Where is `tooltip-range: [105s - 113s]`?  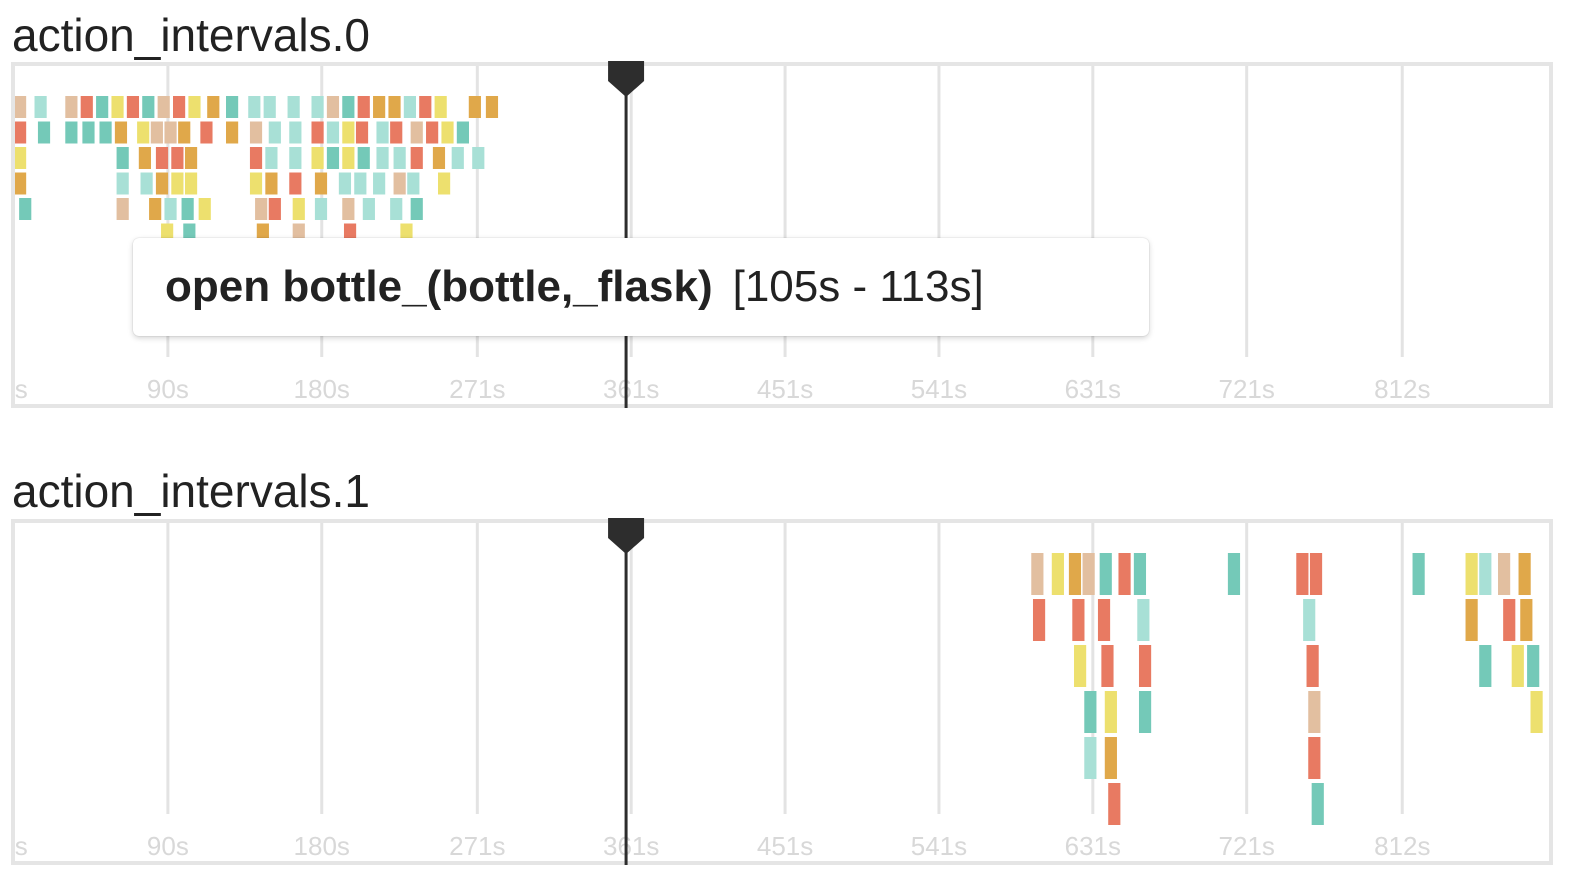
tooltip-range: [105s - 113s] is located at coordinates (858, 286).